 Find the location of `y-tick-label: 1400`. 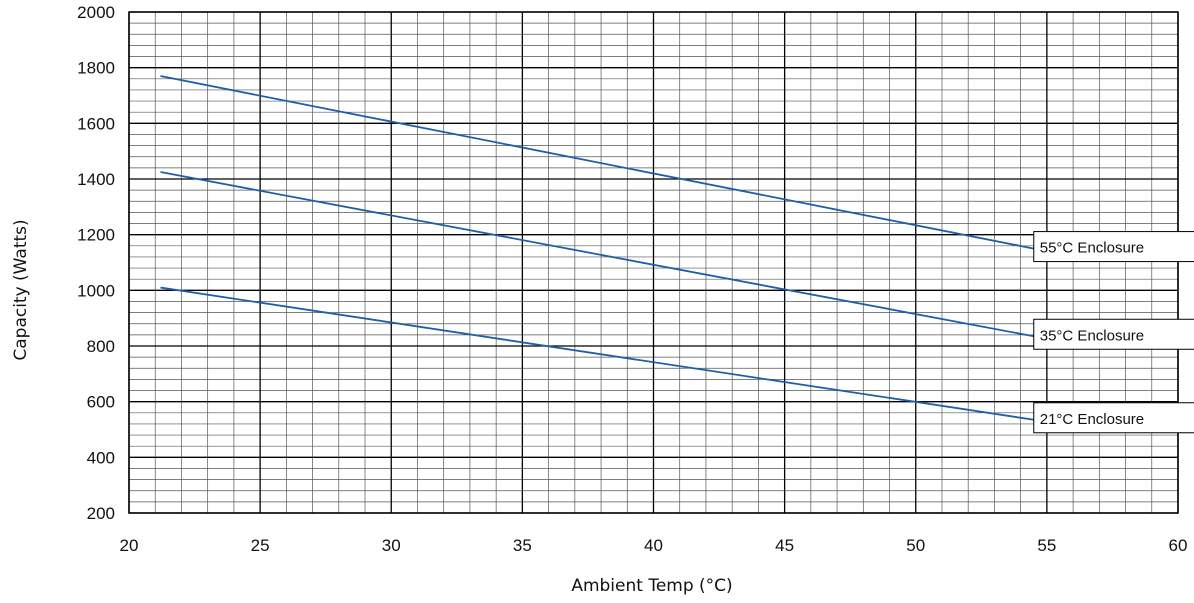

y-tick-label: 1400 is located at coordinates (96, 179).